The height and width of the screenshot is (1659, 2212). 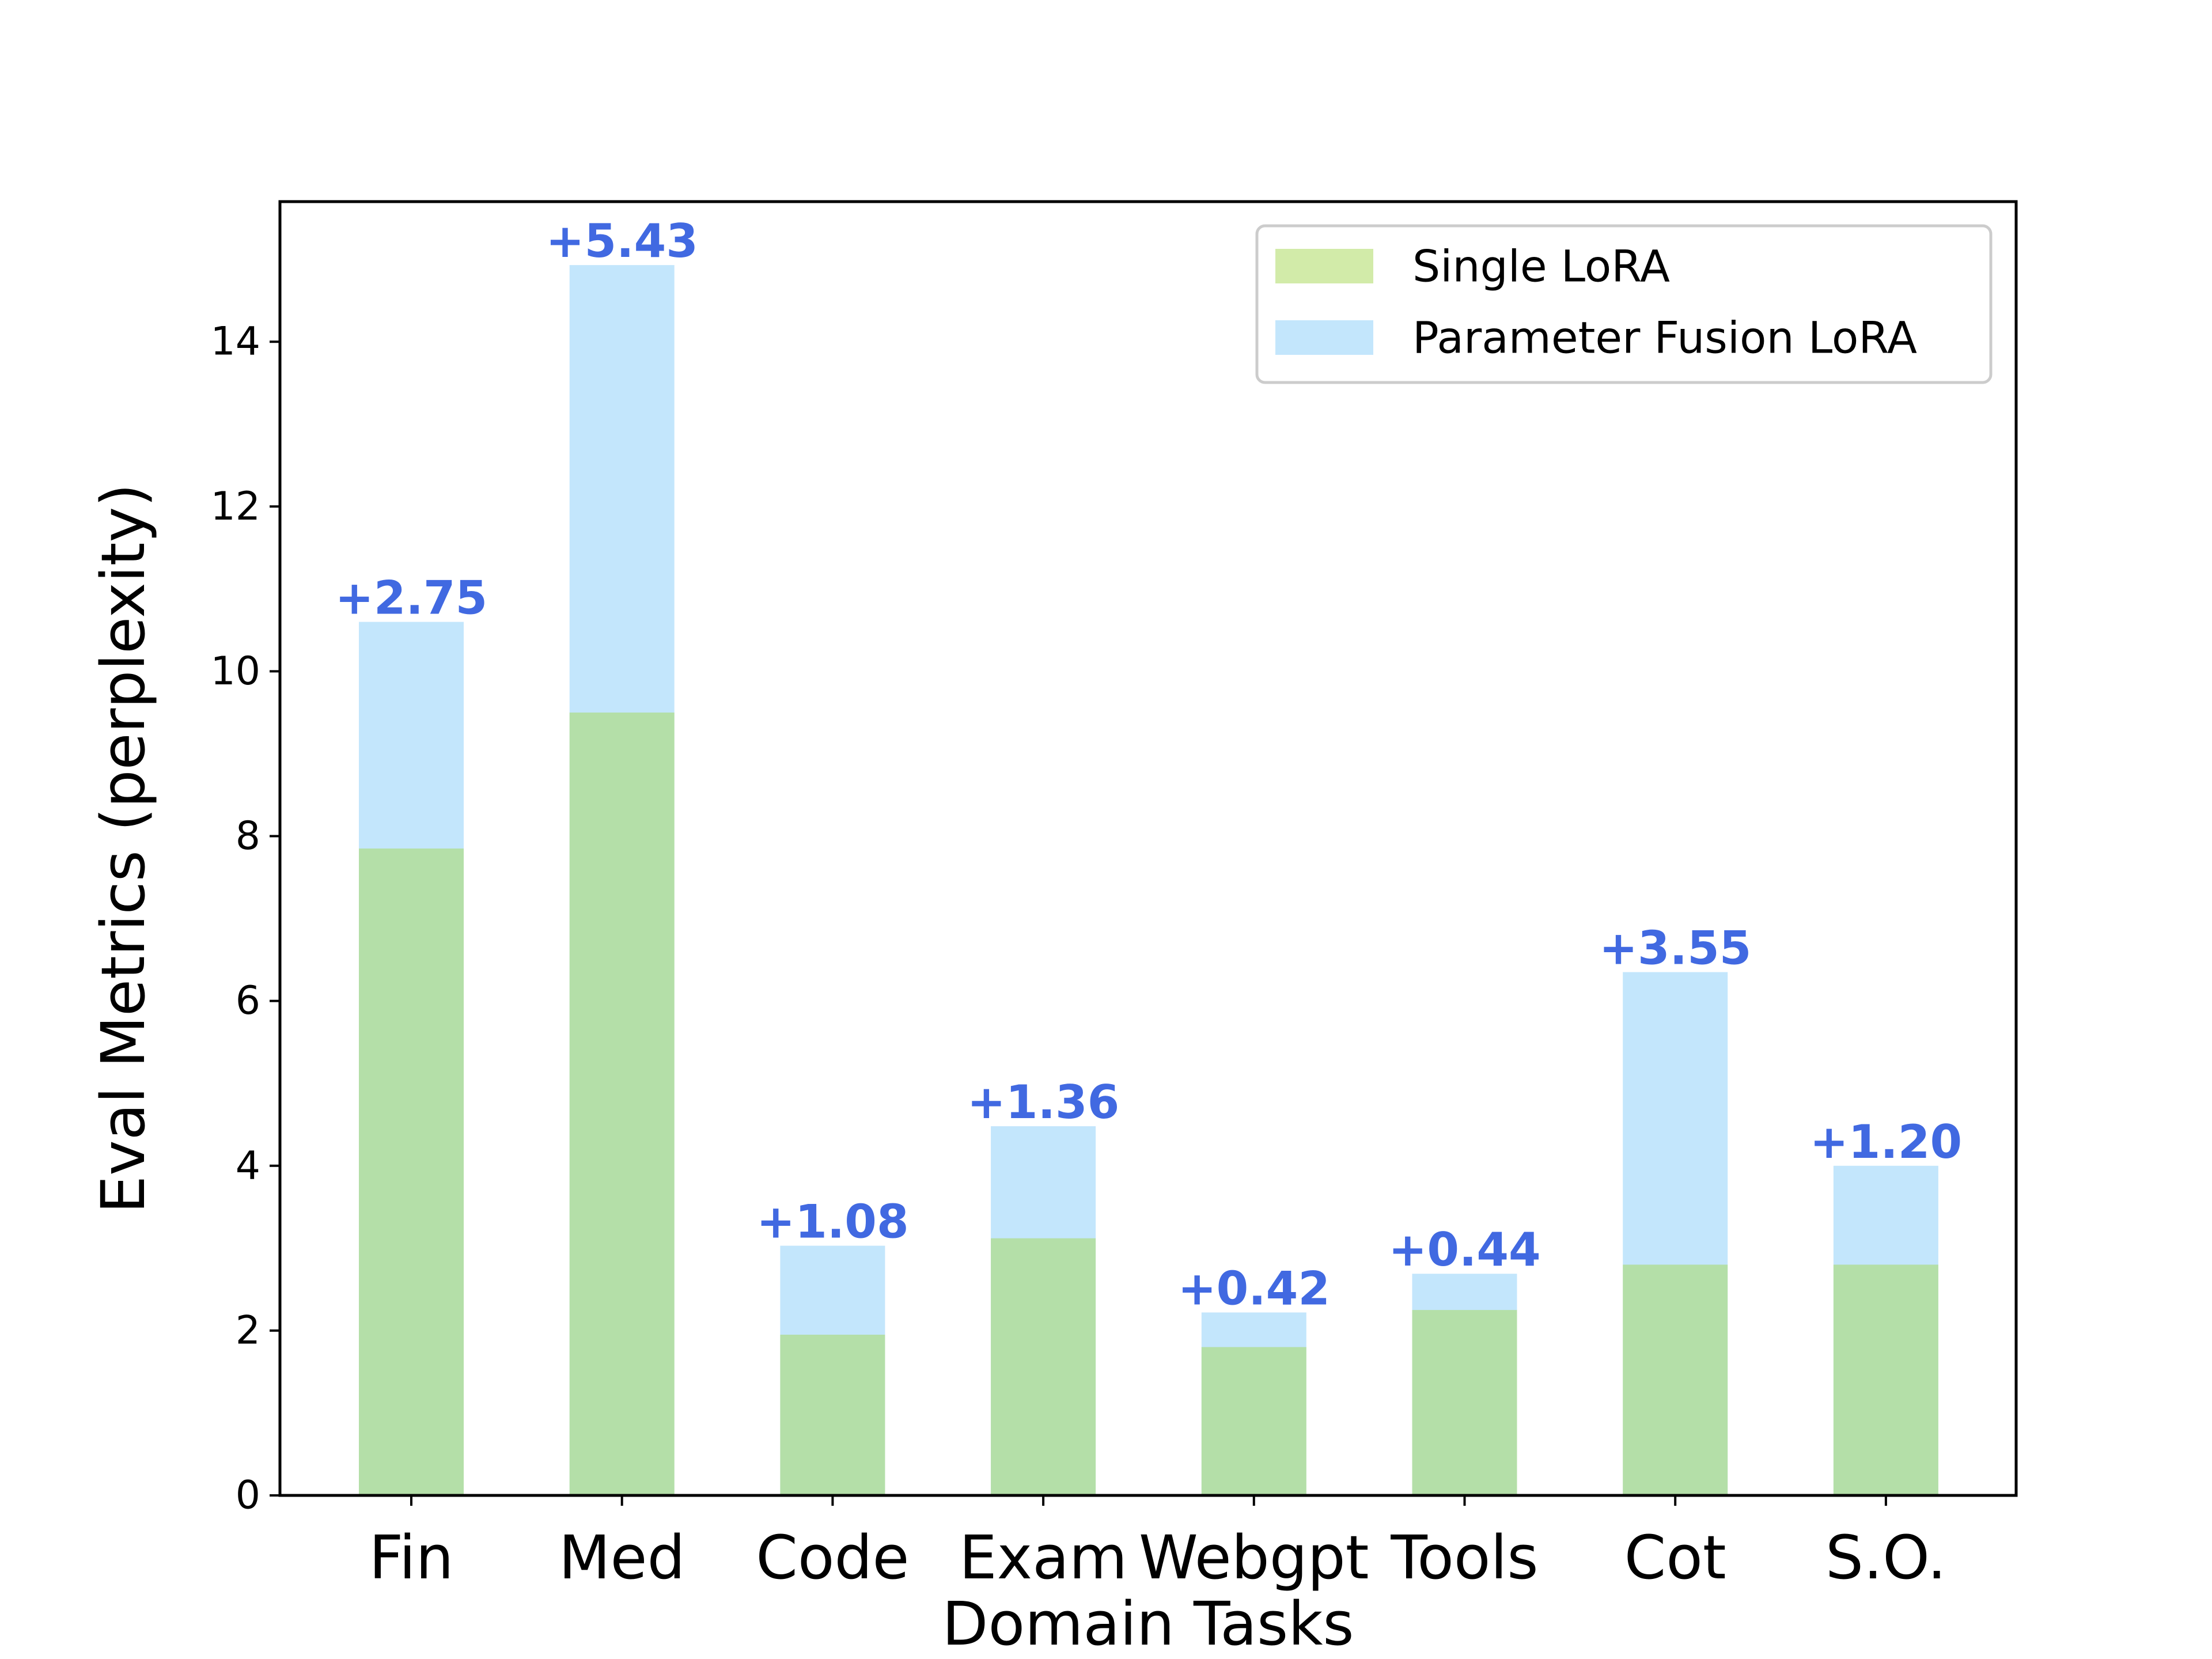 What do you see at coordinates (411, 1557) in the screenshot?
I see `x-tick-label-fin: Fin` at bounding box center [411, 1557].